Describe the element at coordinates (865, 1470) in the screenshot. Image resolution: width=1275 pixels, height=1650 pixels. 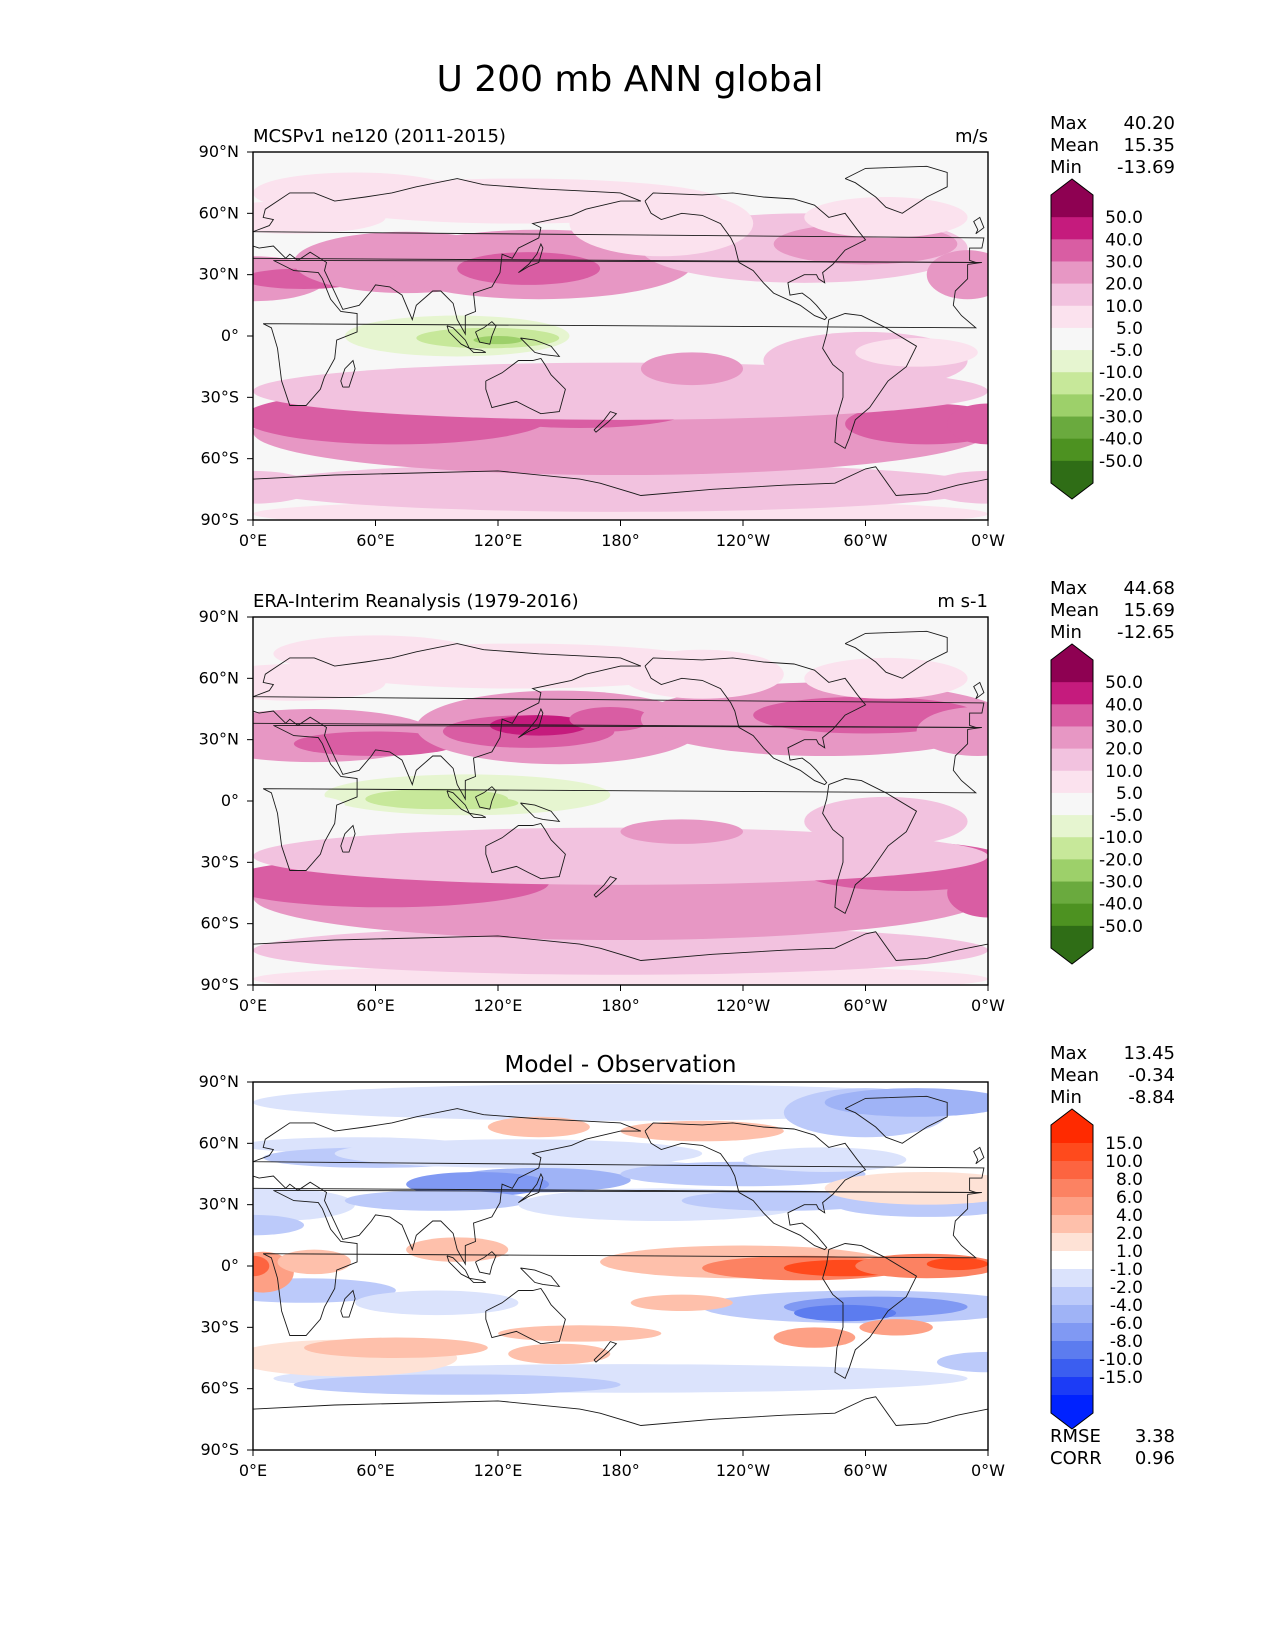
I see `x-tick-label: 60°W` at that location.